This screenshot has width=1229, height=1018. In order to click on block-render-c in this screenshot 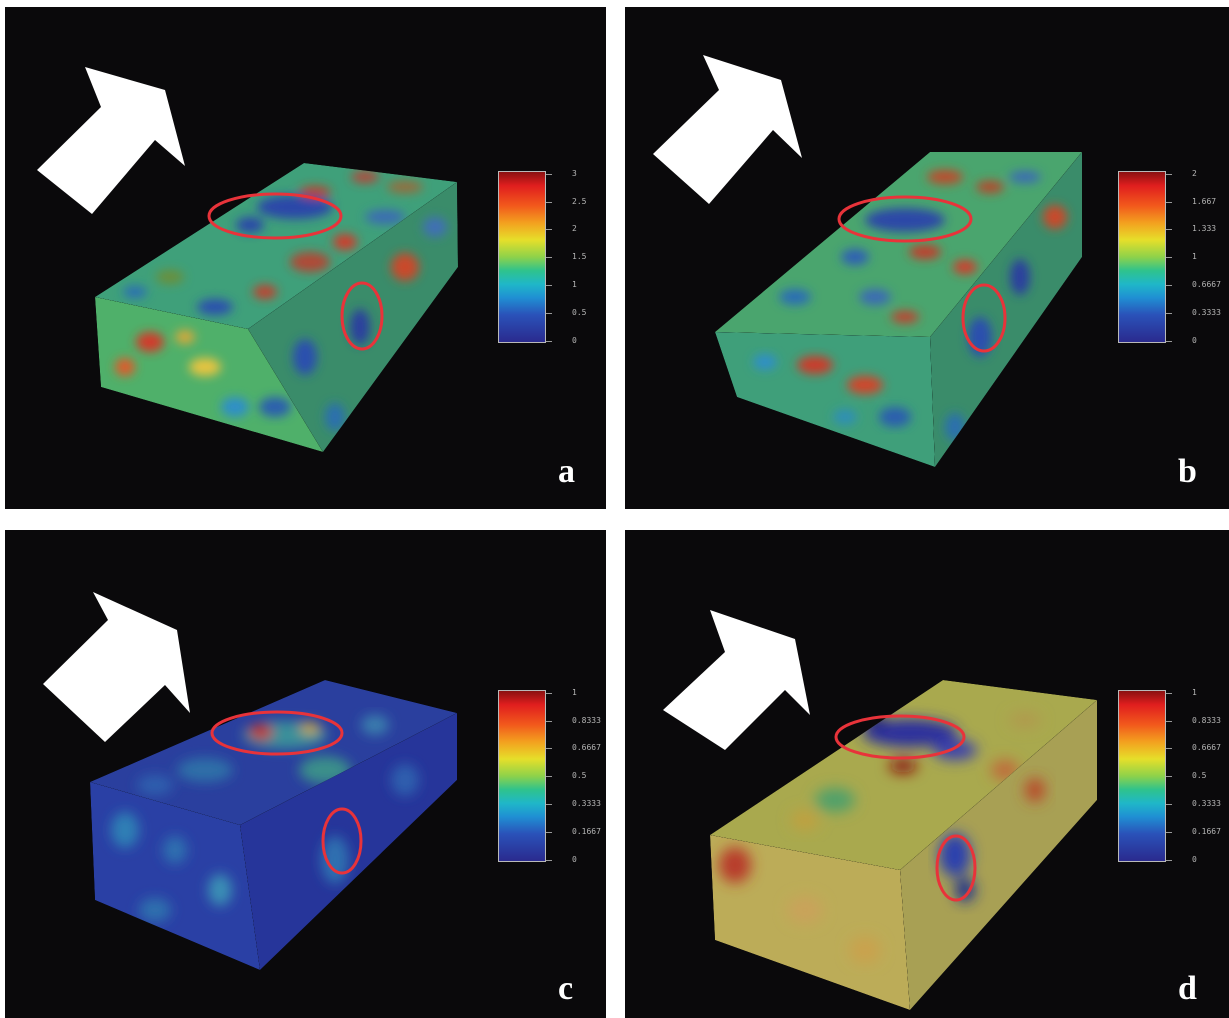, I will do `click(250, 781)`.